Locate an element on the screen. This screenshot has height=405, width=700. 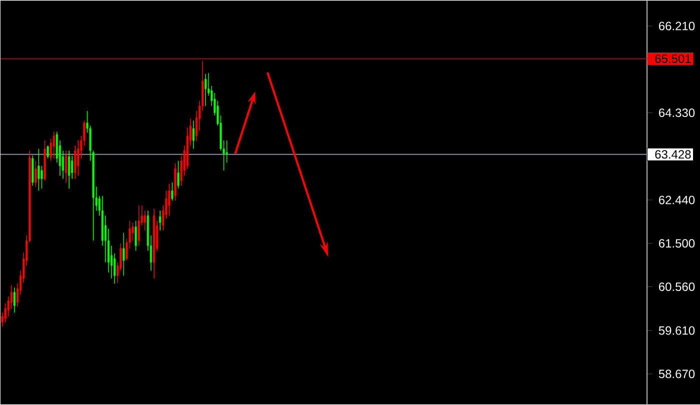
y-tick-label: 64.330 is located at coordinates (677, 113).